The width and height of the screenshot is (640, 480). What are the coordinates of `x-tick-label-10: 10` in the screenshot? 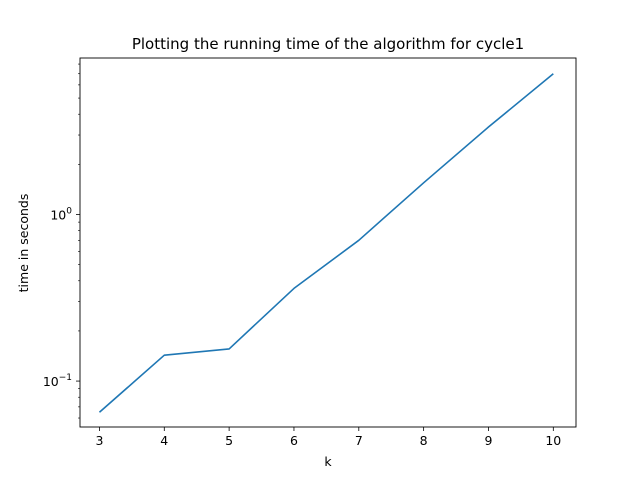 It's located at (553, 440).